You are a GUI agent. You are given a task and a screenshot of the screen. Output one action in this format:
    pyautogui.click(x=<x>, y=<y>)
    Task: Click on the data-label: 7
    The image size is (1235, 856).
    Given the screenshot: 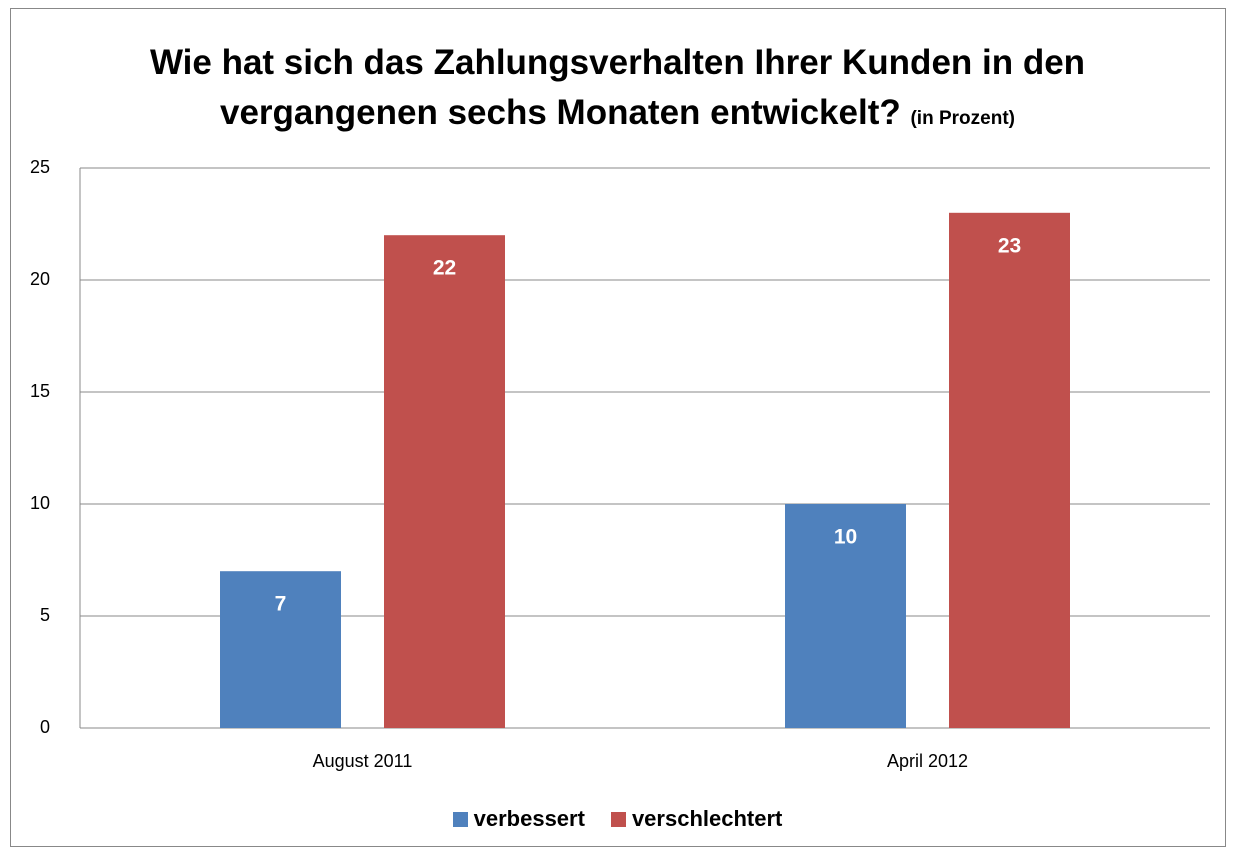 What is the action you would take?
    pyautogui.click(x=281, y=604)
    